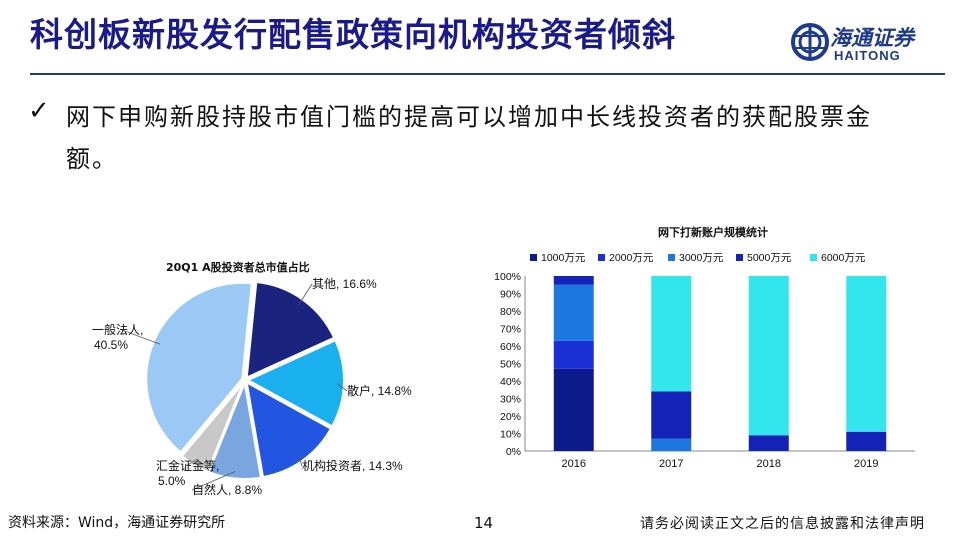  I want to click on title-underline, so click(487, 74).